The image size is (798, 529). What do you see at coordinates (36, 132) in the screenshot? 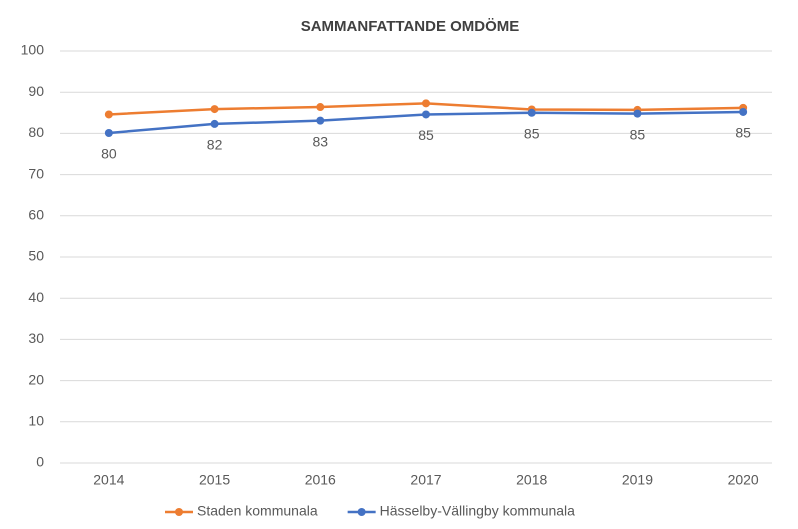
I see `y-tick-label: 80` at bounding box center [36, 132].